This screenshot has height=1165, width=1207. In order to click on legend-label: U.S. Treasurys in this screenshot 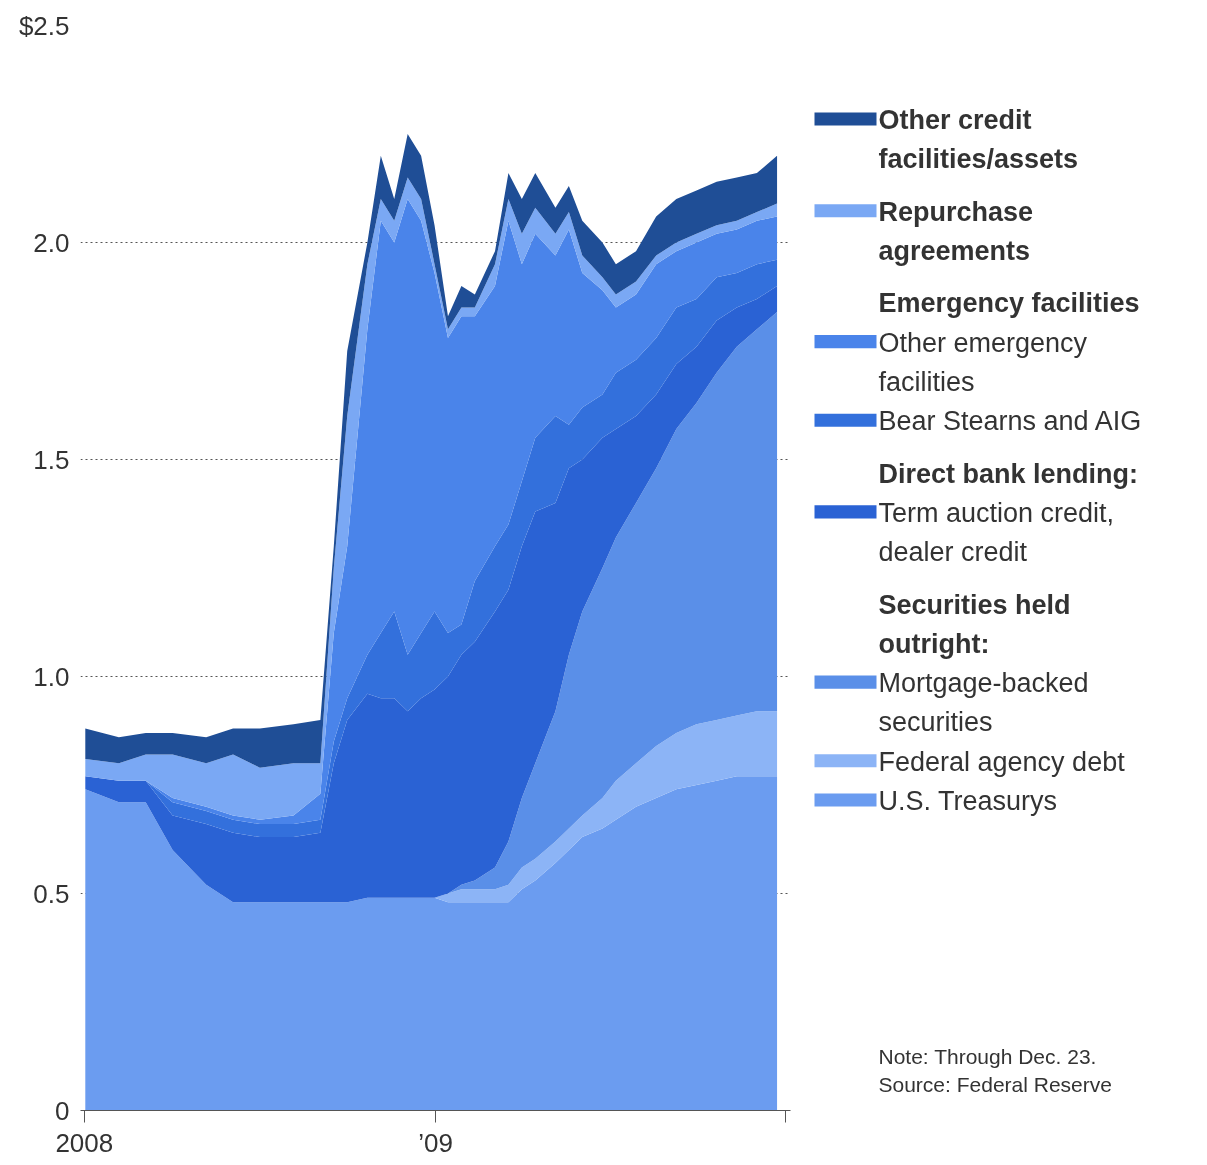, I will do `click(968, 800)`.